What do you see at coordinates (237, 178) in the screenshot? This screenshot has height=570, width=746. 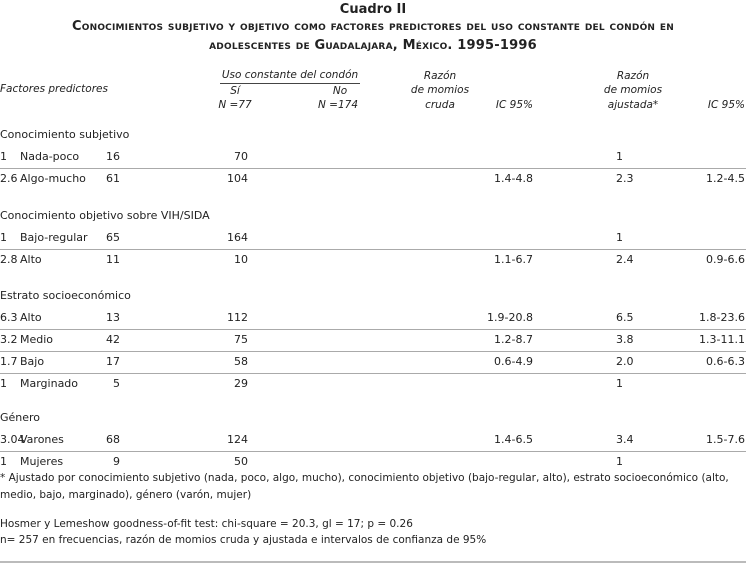 I see `cell-no: 104` at bounding box center [237, 178].